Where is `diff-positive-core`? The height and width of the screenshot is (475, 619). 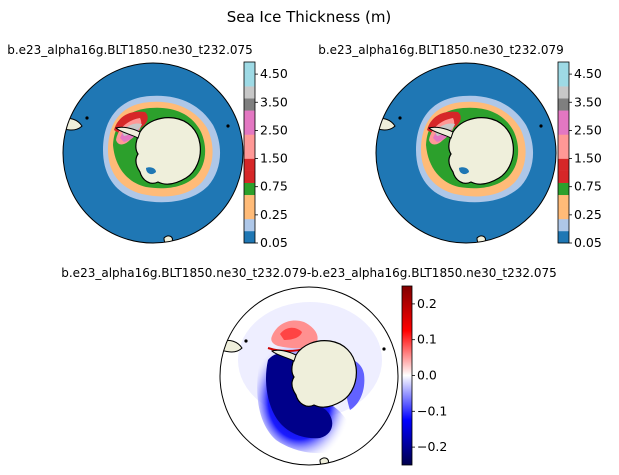
diff-positive-core is located at coordinates (291, 333).